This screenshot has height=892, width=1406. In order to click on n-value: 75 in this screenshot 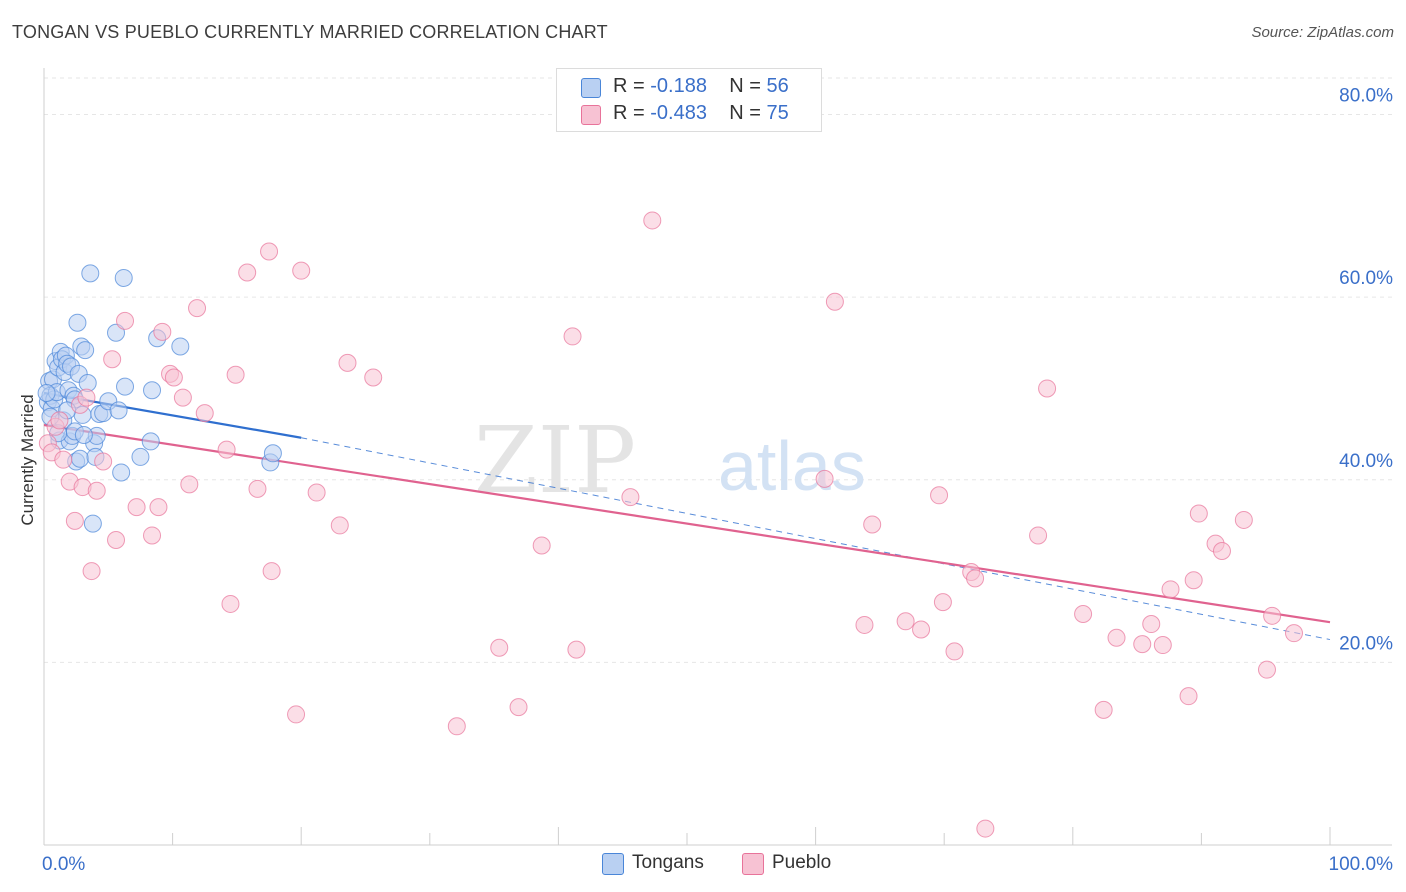, I will do `click(777, 113)`.